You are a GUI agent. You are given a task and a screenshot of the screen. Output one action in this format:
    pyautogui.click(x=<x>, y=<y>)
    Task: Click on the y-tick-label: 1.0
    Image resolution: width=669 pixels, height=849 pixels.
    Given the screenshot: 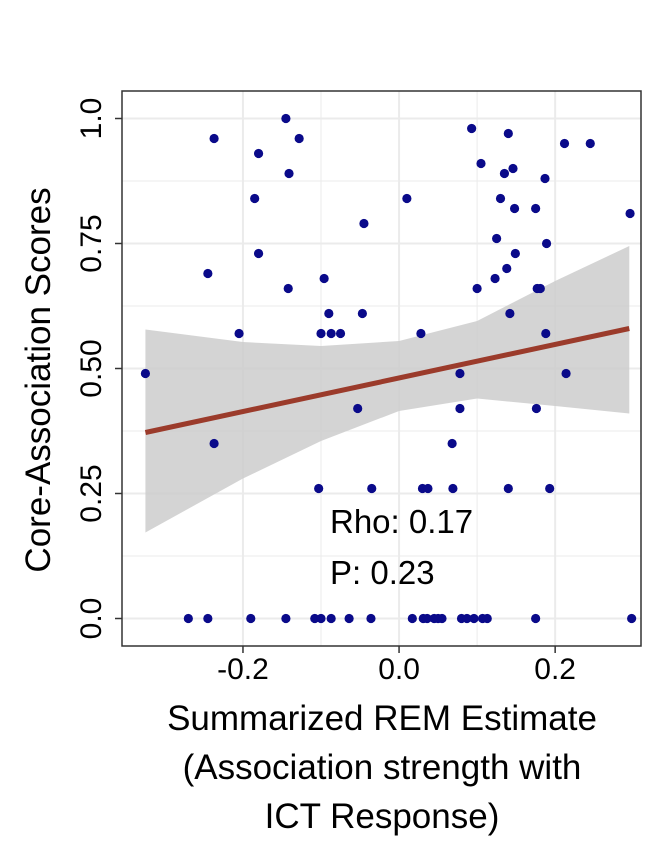 What is the action you would take?
    pyautogui.click(x=91, y=119)
    